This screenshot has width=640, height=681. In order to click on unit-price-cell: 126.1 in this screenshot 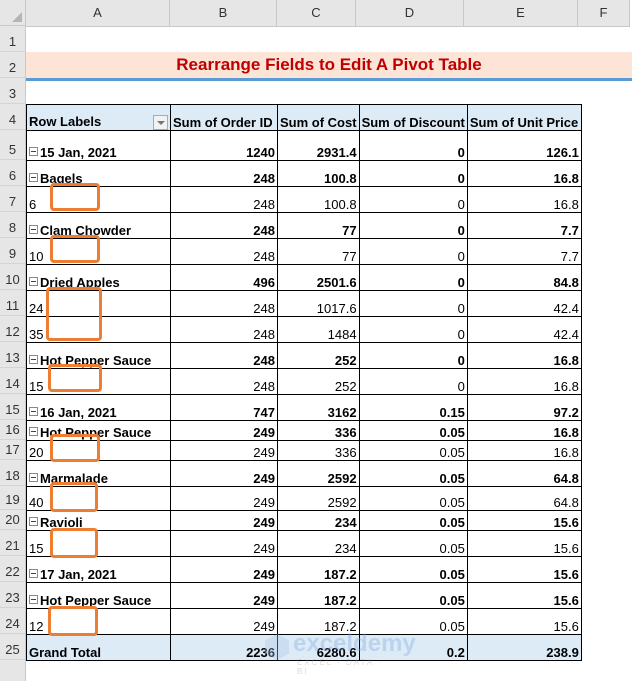, I will do `click(524, 145)`.